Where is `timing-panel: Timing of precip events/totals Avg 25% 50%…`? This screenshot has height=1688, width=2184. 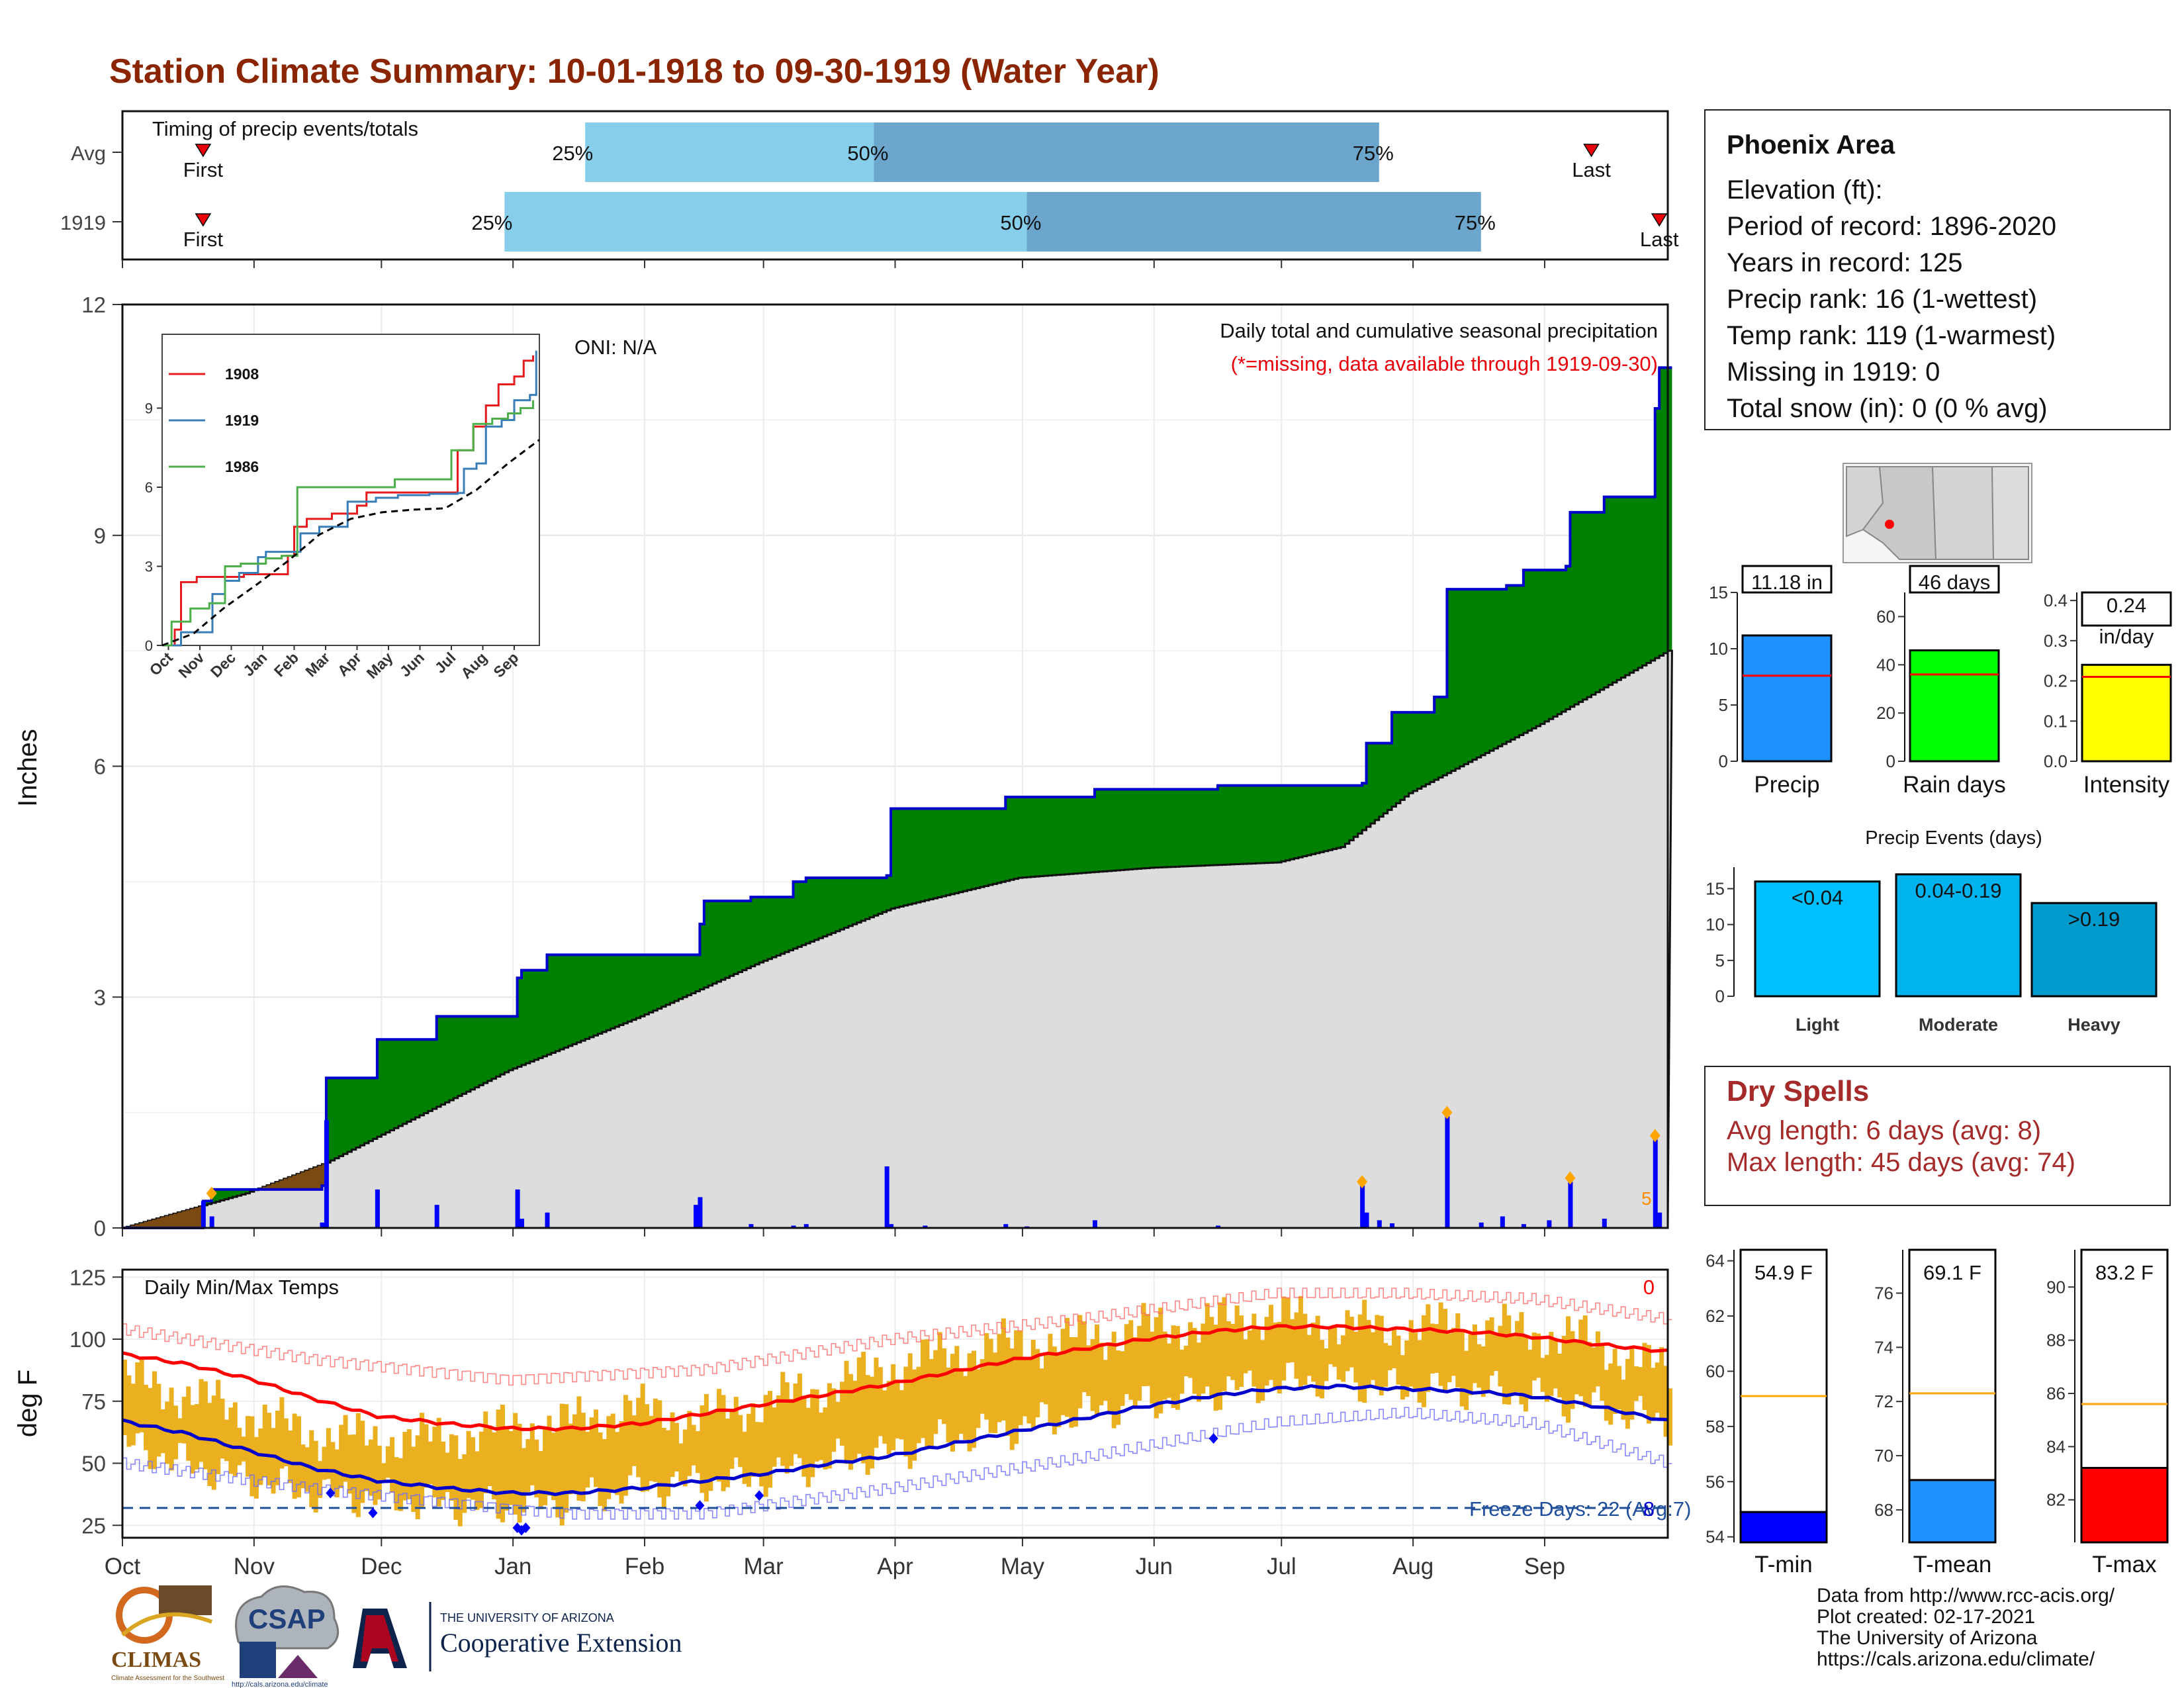 timing-panel: Timing of precip events/totals Avg 25% 50%… is located at coordinates (869, 189).